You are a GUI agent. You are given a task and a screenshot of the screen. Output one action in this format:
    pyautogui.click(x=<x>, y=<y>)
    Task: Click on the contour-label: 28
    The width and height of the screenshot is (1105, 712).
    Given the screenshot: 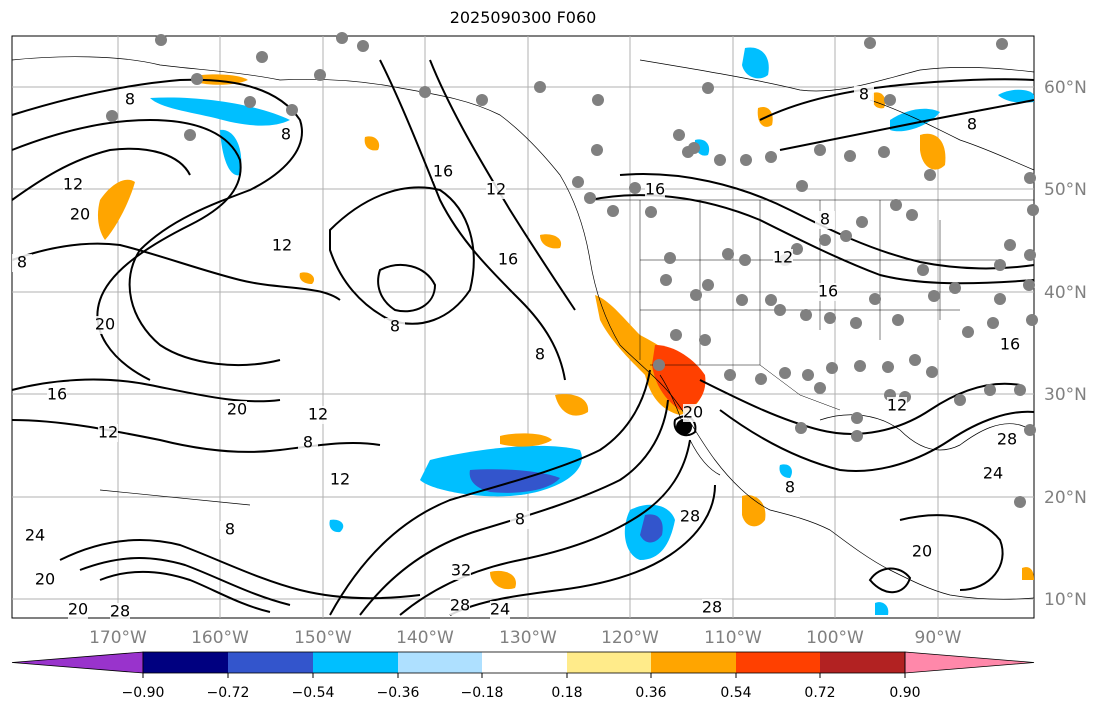 What is the action you would take?
    pyautogui.click(x=120, y=611)
    